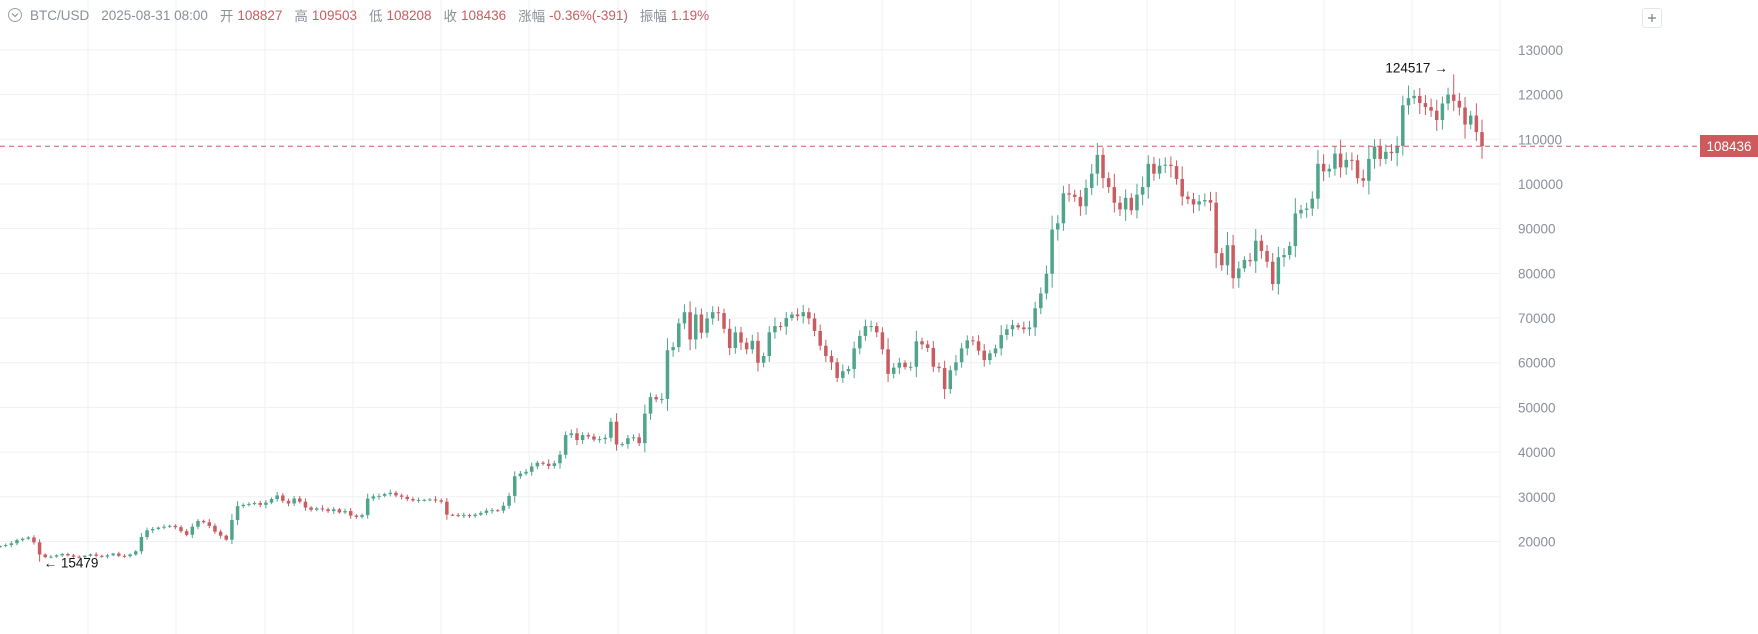 The width and height of the screenshot is (1758, 634). I want to click on y-tick-label: 60000, so click(1537, 363).